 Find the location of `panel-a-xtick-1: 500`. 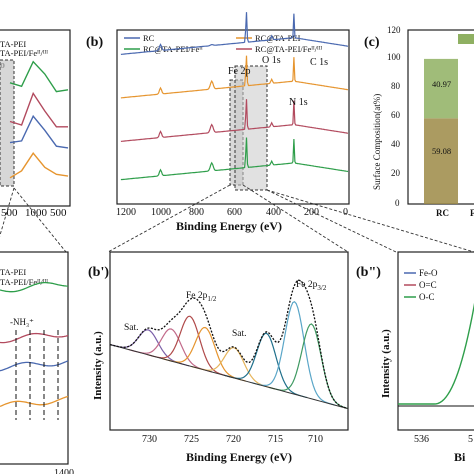

panel-a-xtick-1: 500 is located at coordinates (9, 213).